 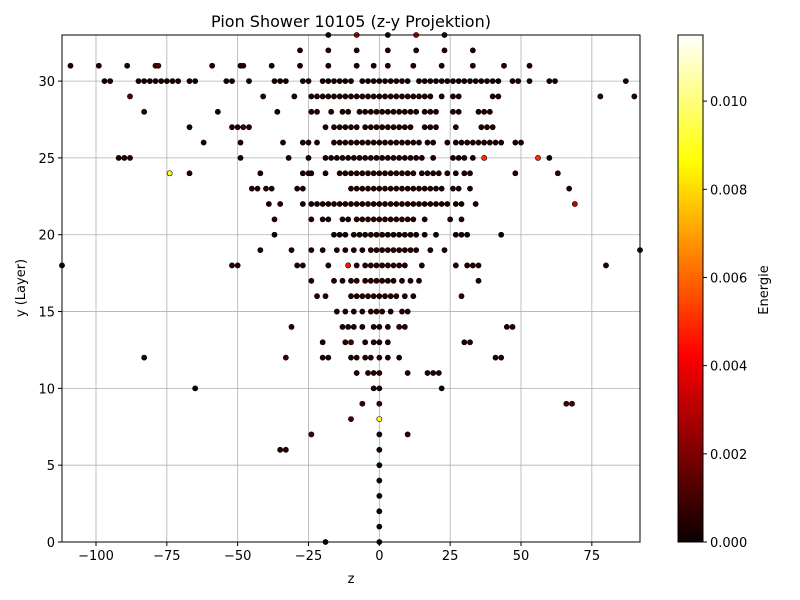 I want to click on y-tick-label: 15, so click(x=46, y=313).